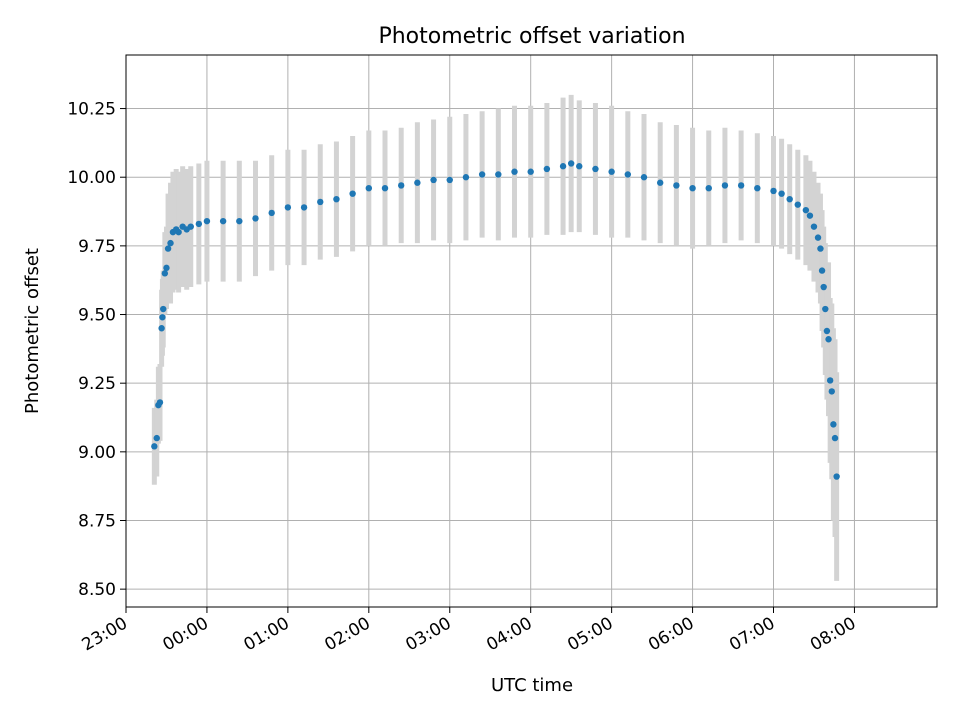 The image size is (960, 720). What do you see at coordinates (509, 634) in the screenshot?
I see `x-tick-label: 04:00` at bounding box center [509, 634].